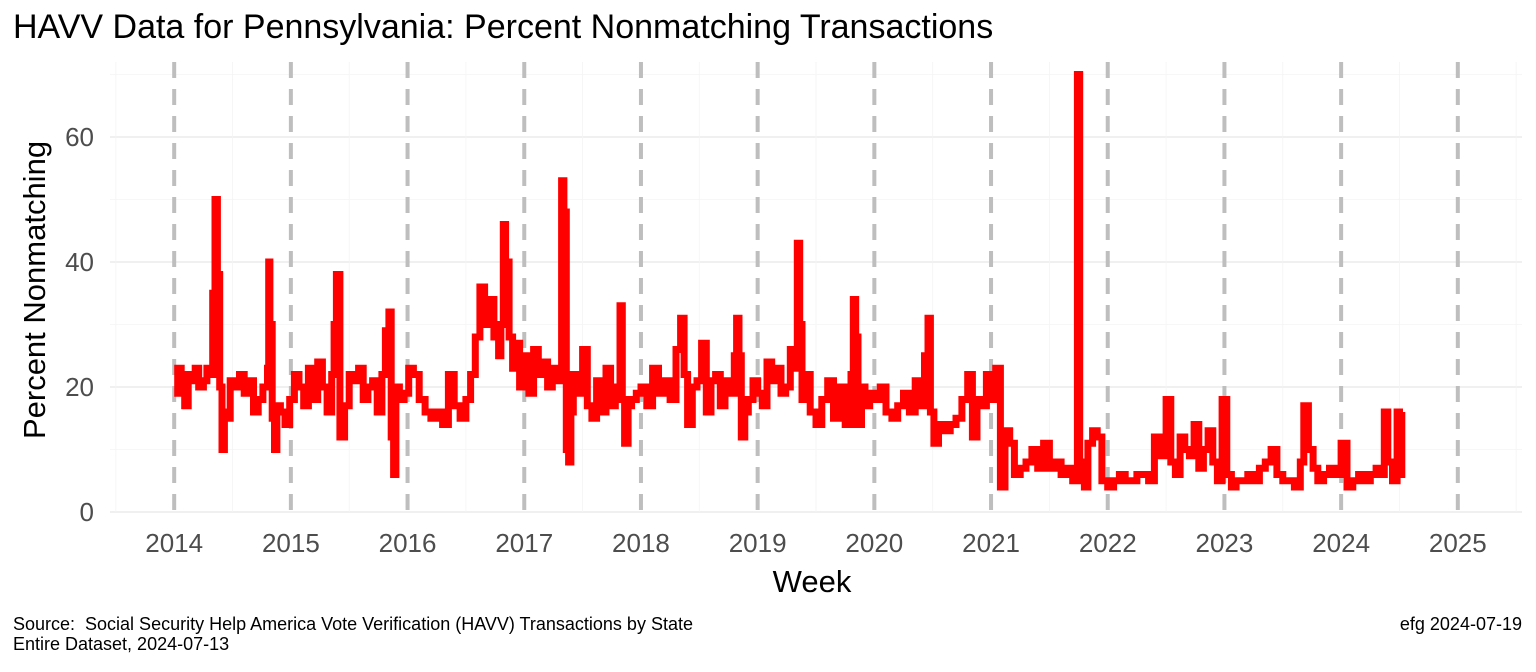 This screenshot has width=1536, height=672. What do you see at coordinates (408, 543) in the screenshot?
I see `x-tick-label-2016: 2016` at bounding box center [408, 543].